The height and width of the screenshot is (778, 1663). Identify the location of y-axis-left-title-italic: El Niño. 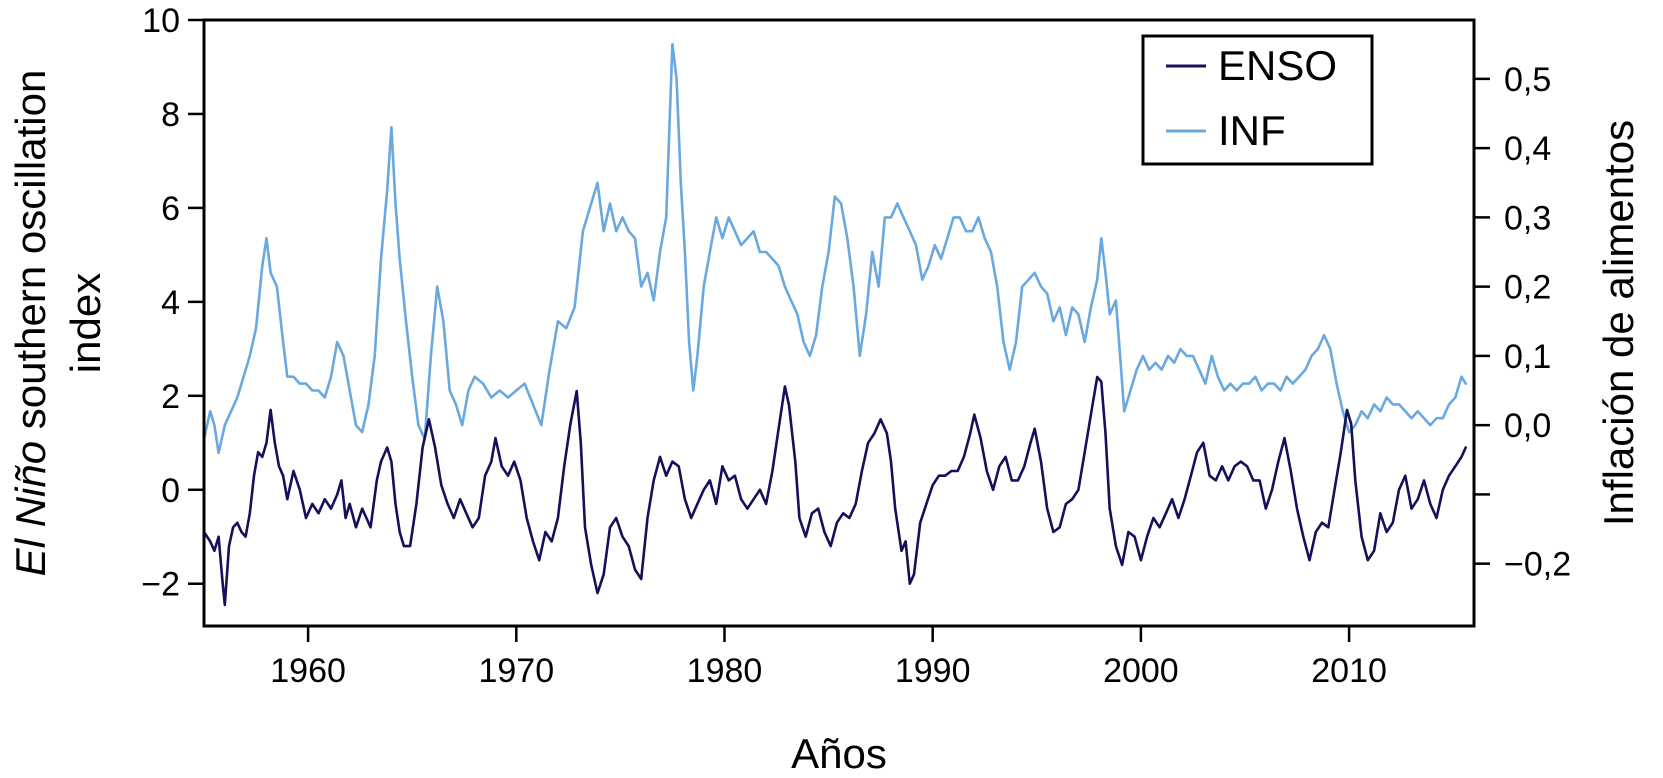
(30, 508).